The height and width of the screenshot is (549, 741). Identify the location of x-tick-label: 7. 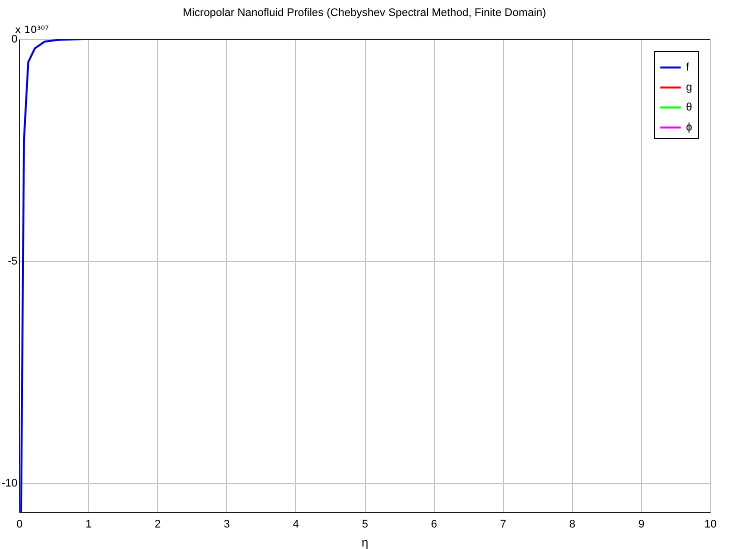
(503, 524).